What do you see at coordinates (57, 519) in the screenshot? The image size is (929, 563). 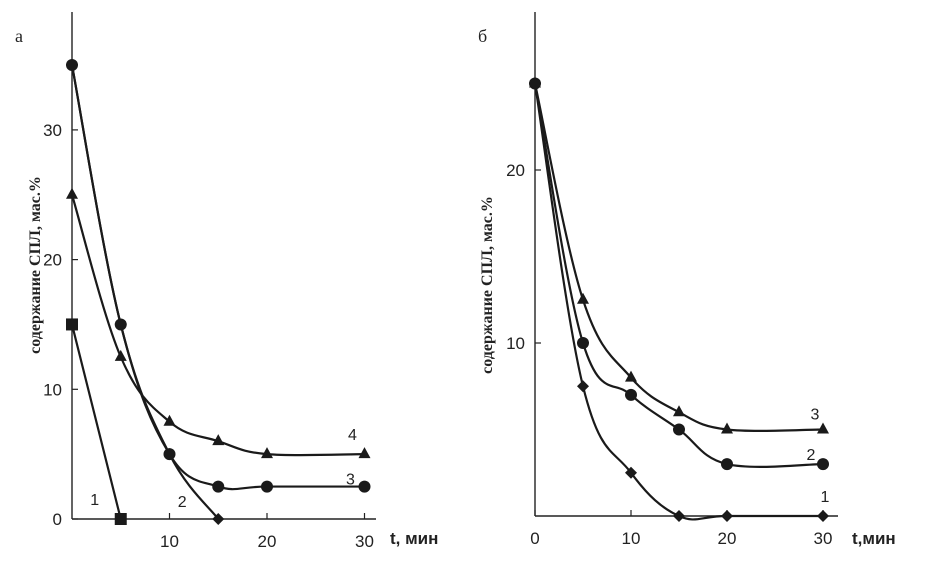 I see `y-tick-label: 0` at bounding box center [57, 519].